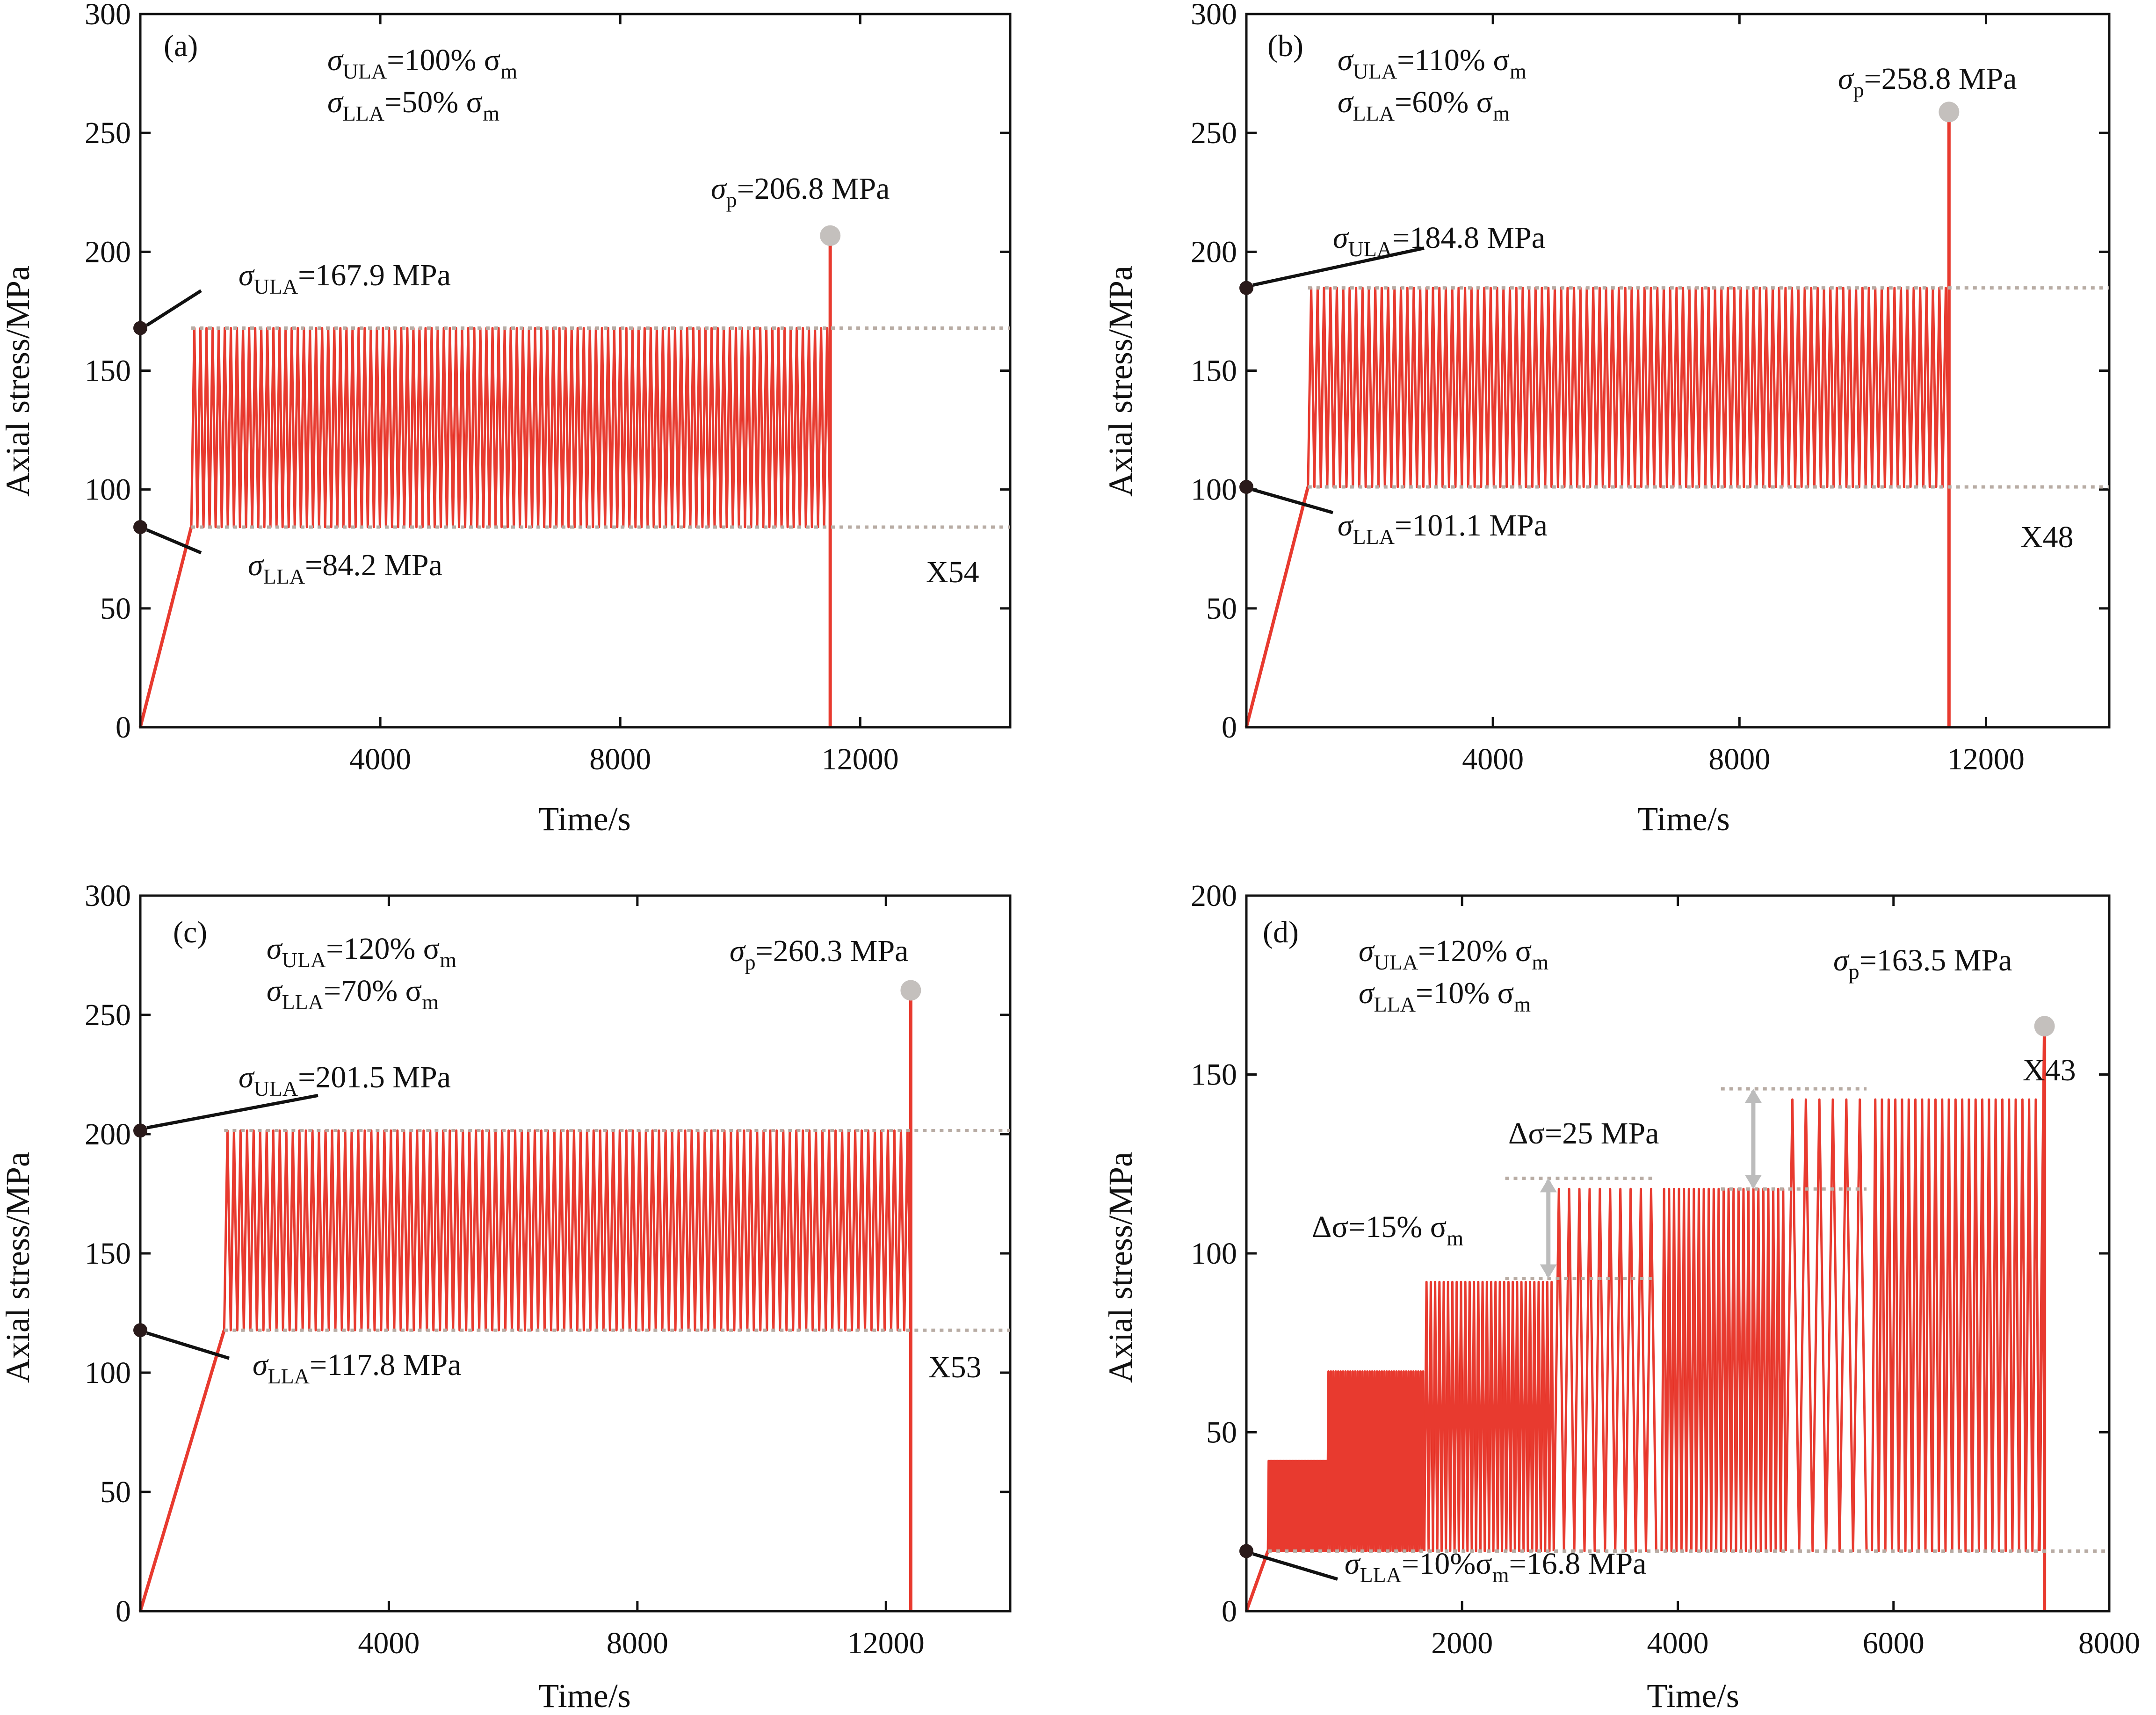 The height and width of the screenshot is (1715, 2156). What do you see at coordinates (1893, 1643) in the screenshot?
I see `x-tick-label: 6000` at bounding box center [1893, 1643].